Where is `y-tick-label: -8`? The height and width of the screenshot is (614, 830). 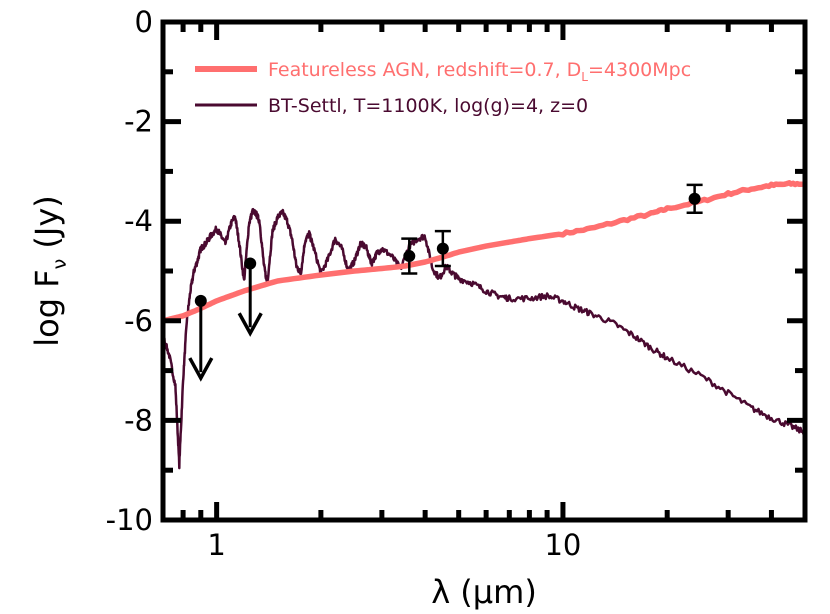
y-tick-label: -8 is located at coordinates (138, 420).